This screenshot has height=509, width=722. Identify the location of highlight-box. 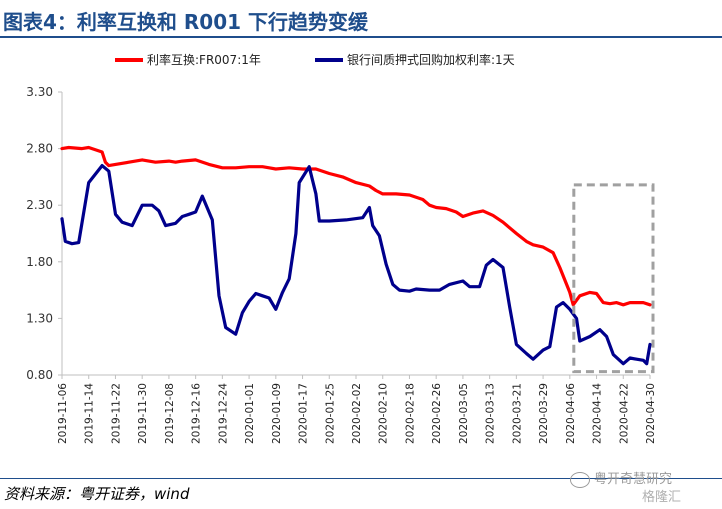
(613, 278).